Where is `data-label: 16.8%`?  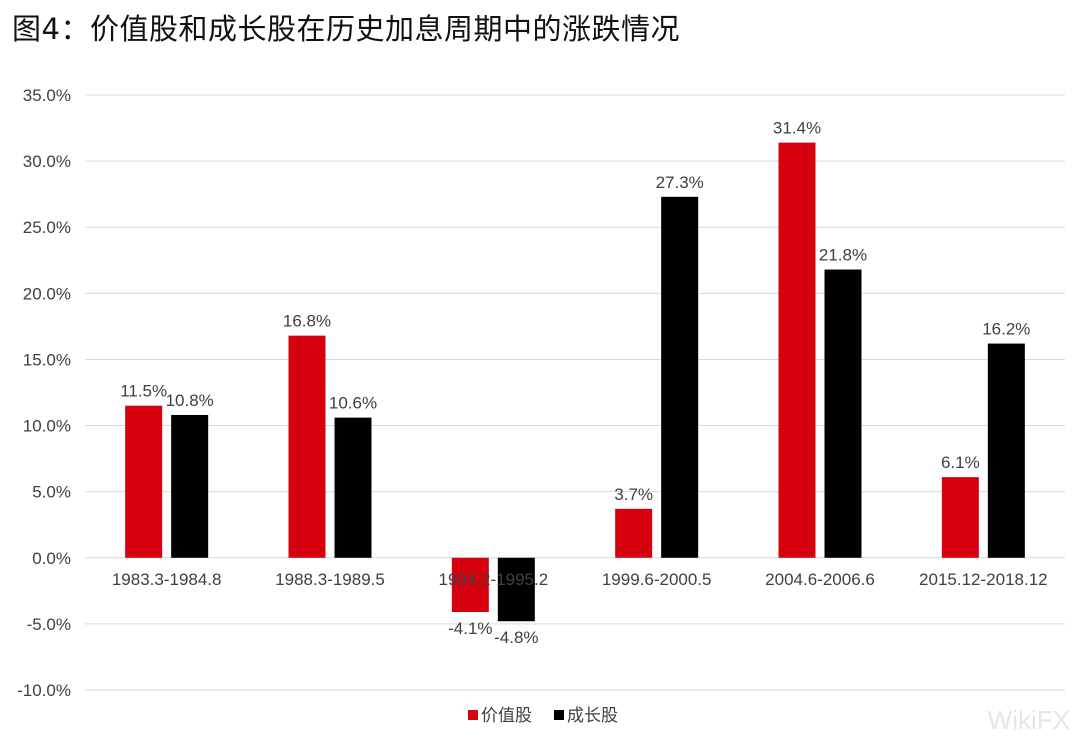 data-label: 16.8% is located at coordinates (307, 321).